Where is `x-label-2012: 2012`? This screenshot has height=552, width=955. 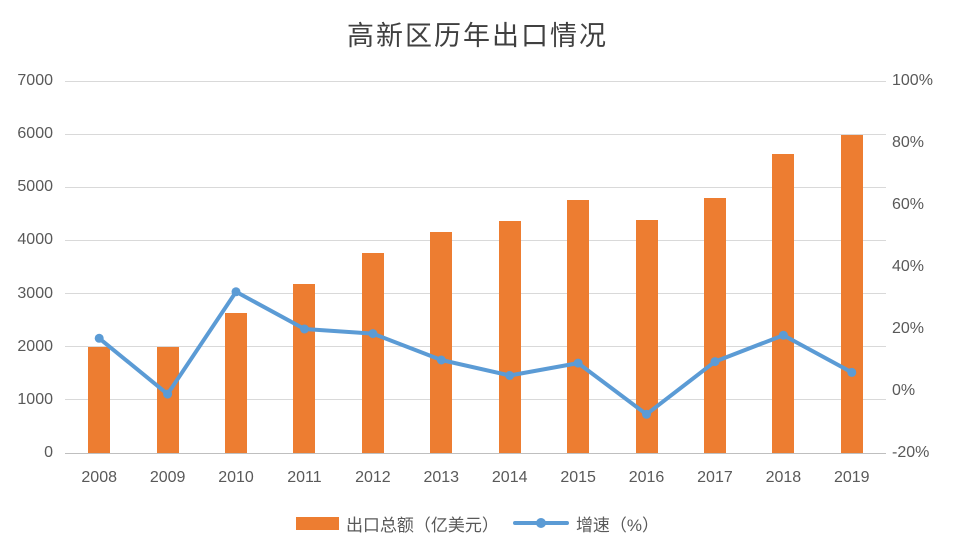 x-label-2012: 2012 is located at coordinates (373, 477).